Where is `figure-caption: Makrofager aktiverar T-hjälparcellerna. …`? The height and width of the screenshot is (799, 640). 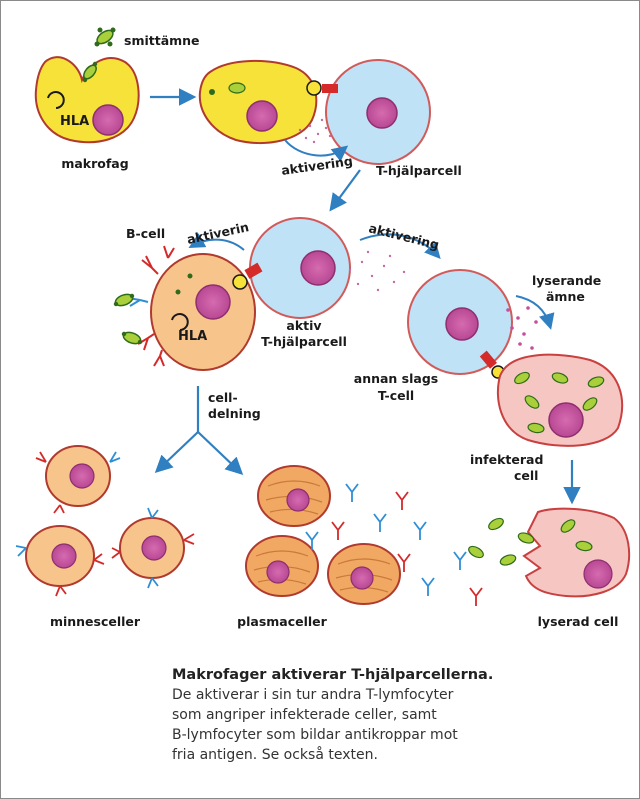 figure-caption: Makrofager aktiverar T-hjälparcellerna. … is located at coordinates (392, 716).